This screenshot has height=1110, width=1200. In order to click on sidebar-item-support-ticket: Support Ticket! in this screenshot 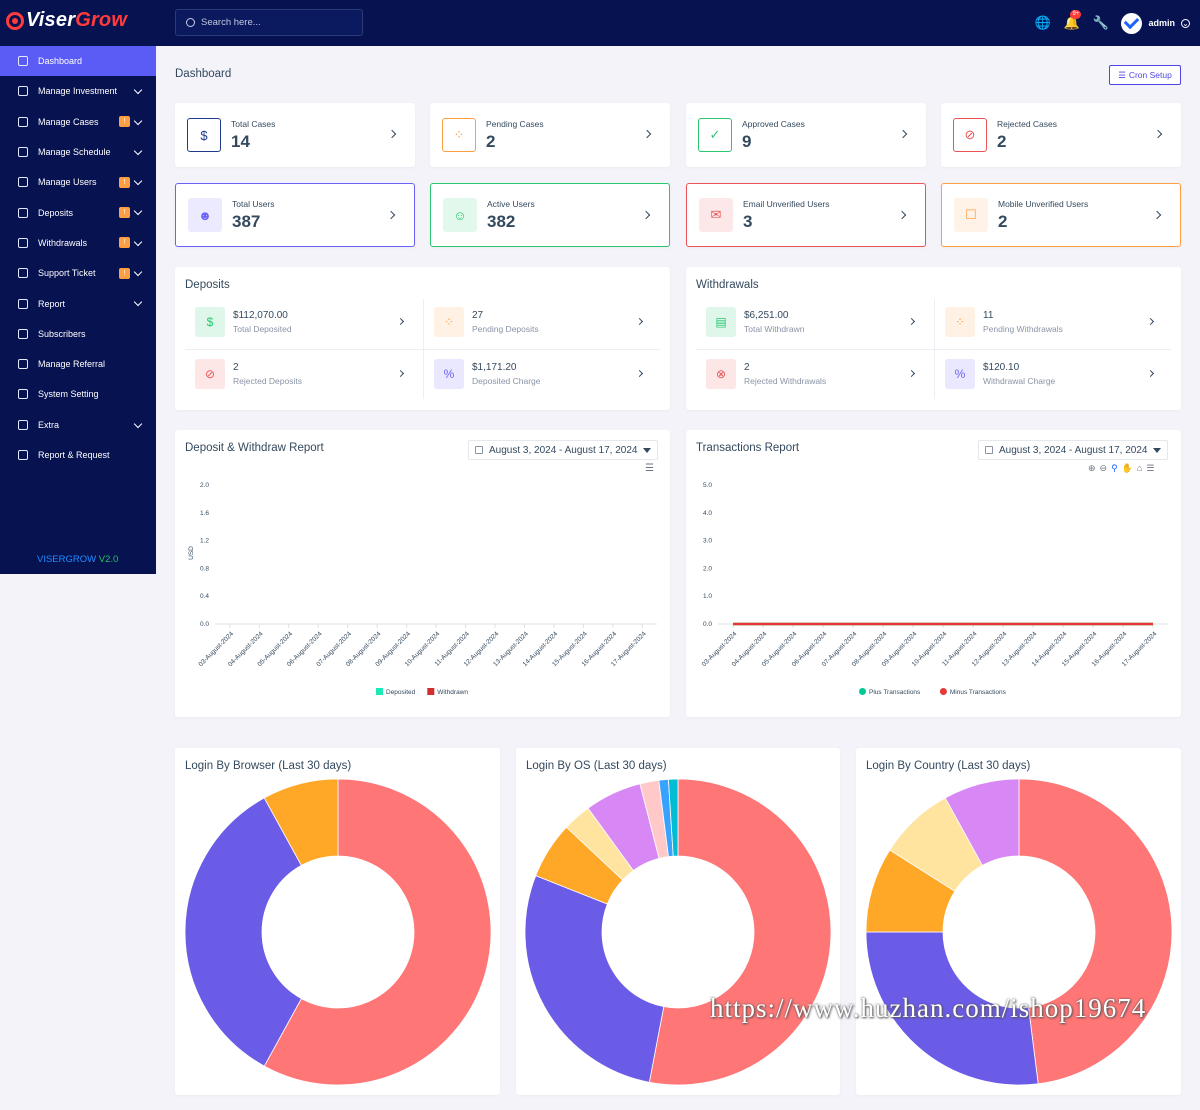, I will do `click(78, 273)`.